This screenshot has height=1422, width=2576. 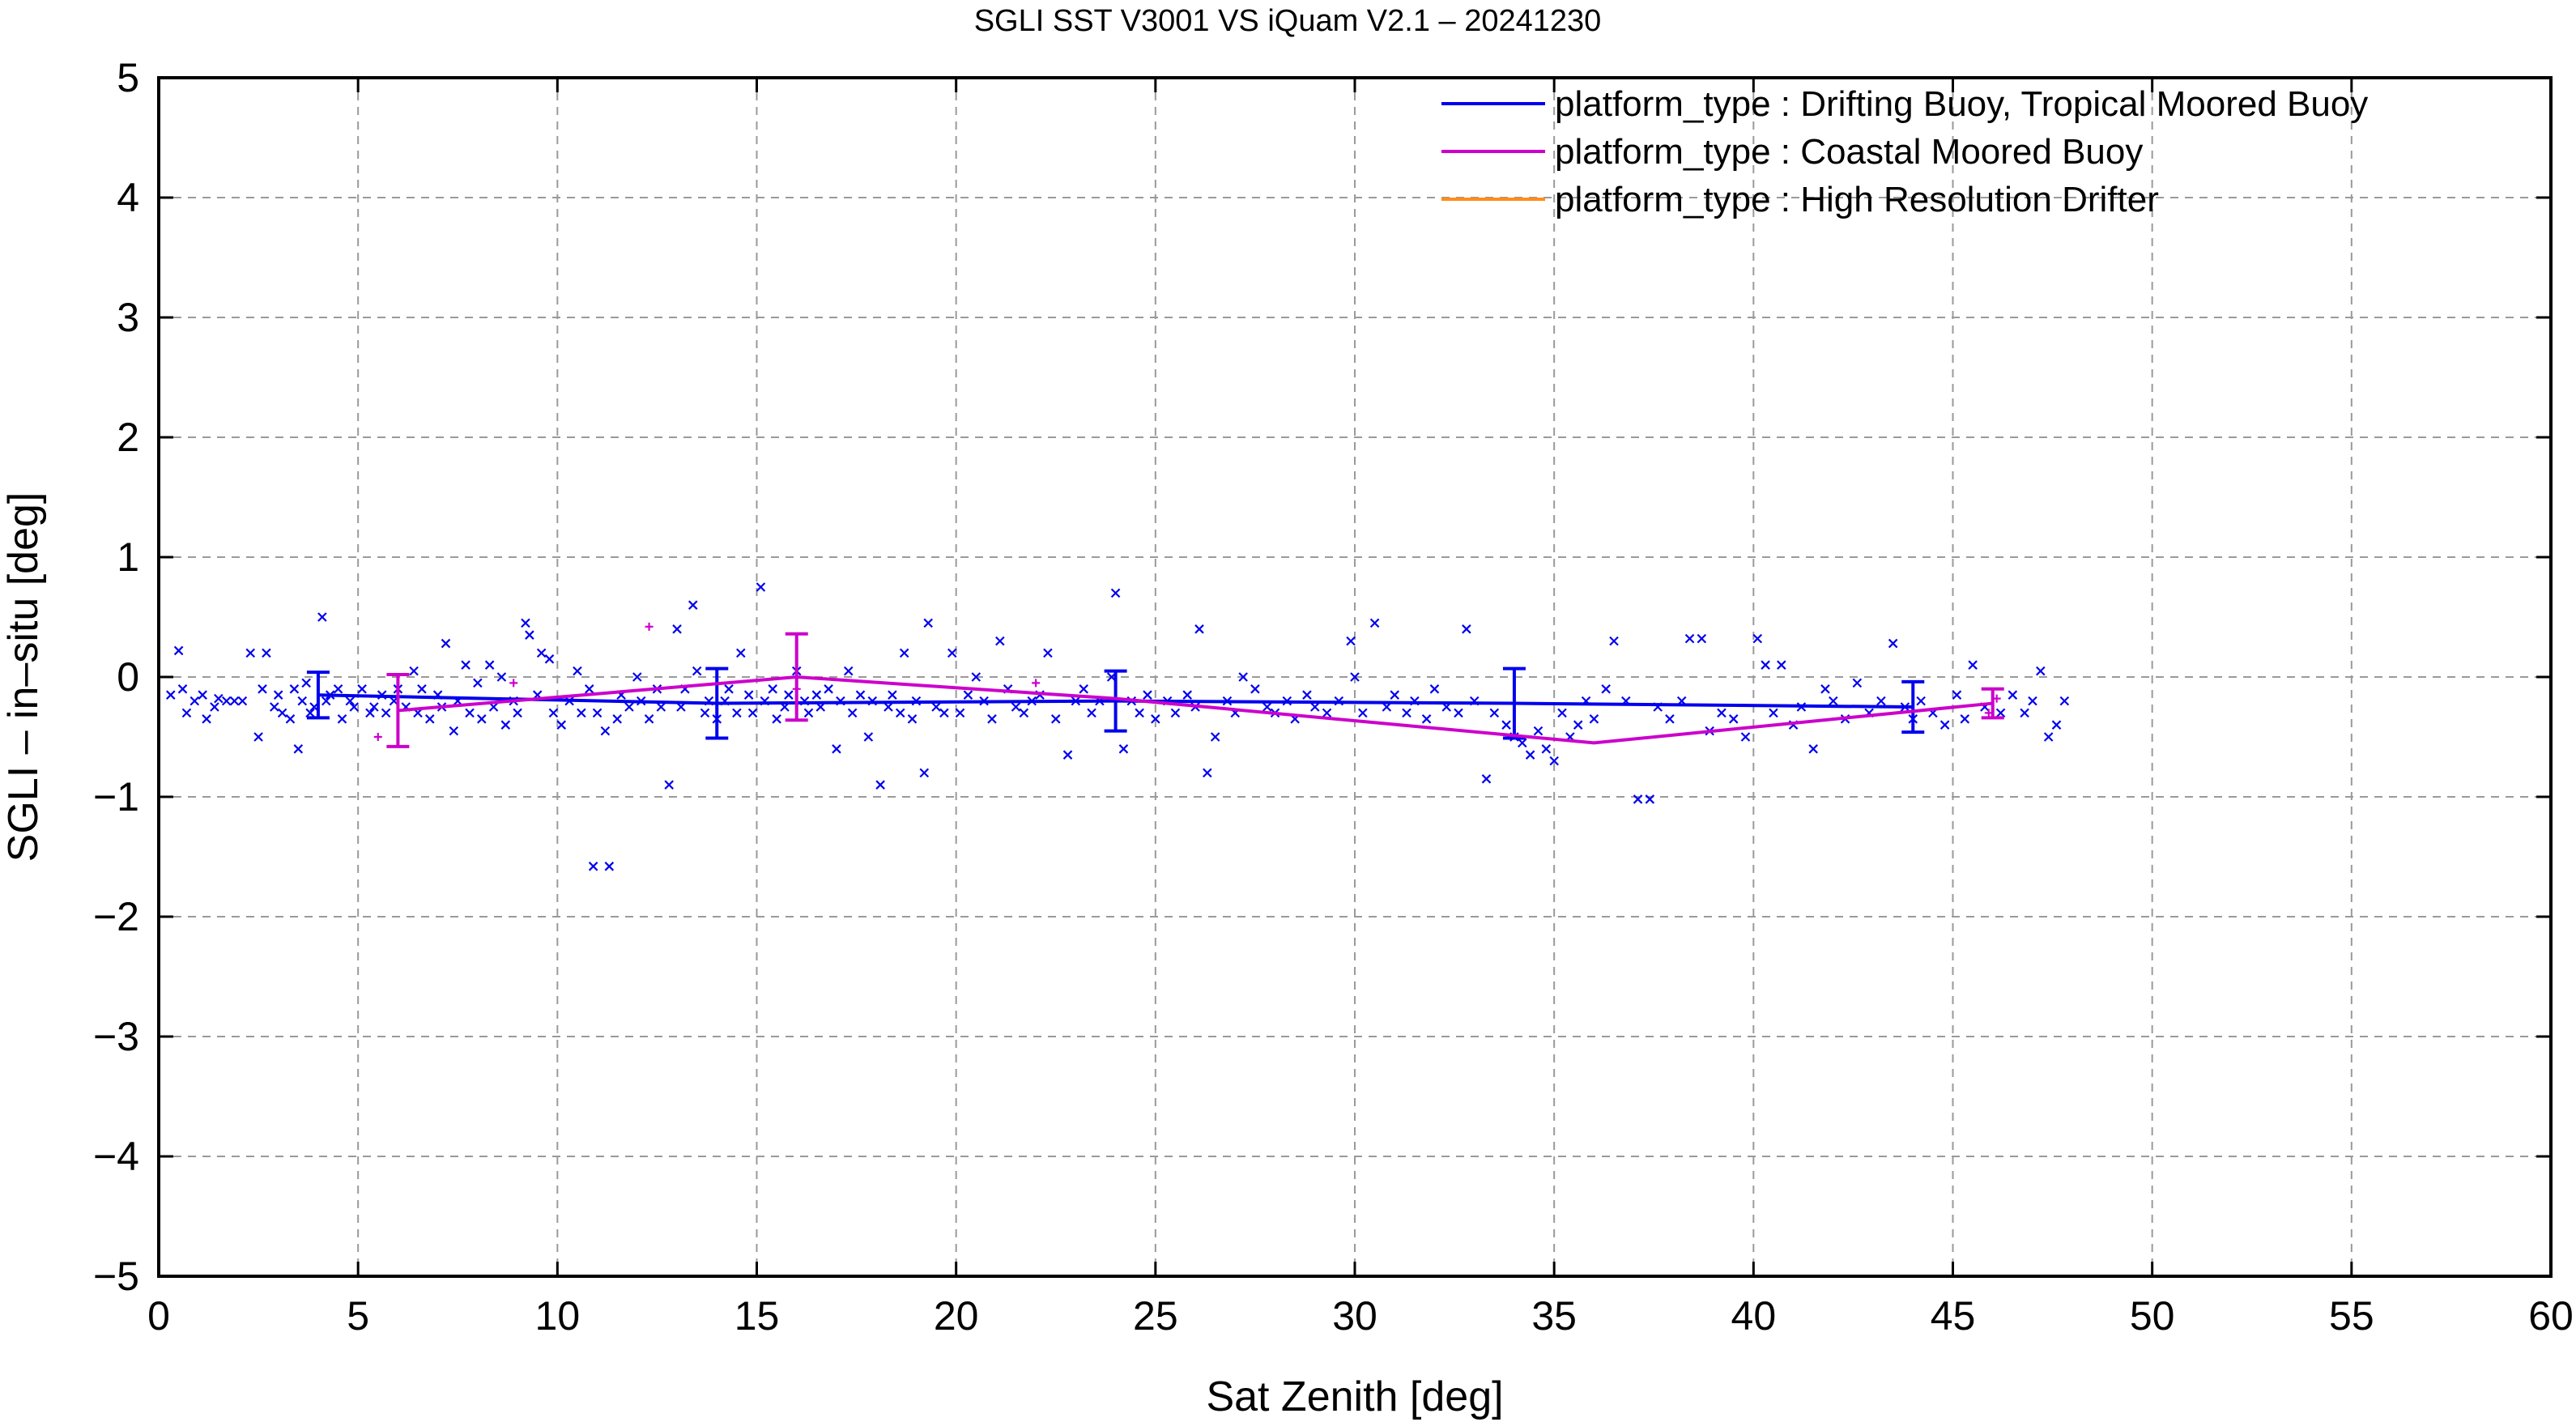 What do you see at coordinates (1354, 1396) in the screenshot?
I see `x-axis-title: Sat Zenith [deg]` at bounding box center [1354, 1396].